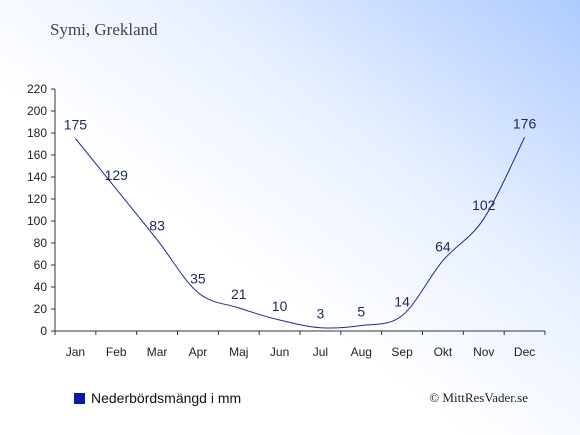  What do you see at coordinates (321, 314) in the screenshot?
I see `data-label: 3` at bounding box center [321, 314].